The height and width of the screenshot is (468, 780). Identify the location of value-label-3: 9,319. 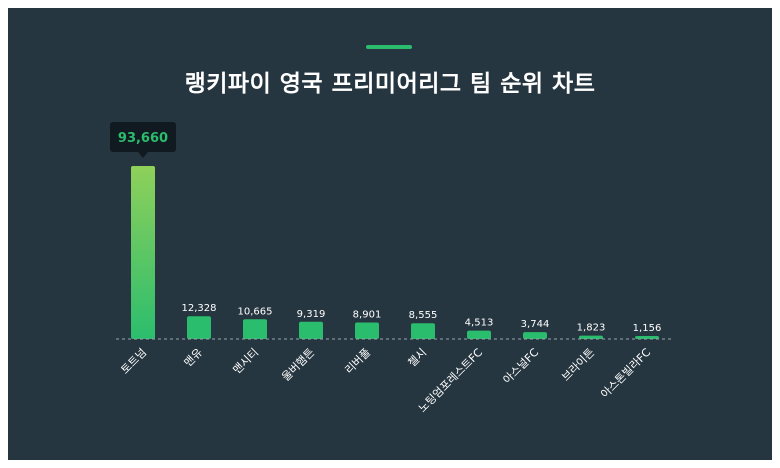
(311, 314).